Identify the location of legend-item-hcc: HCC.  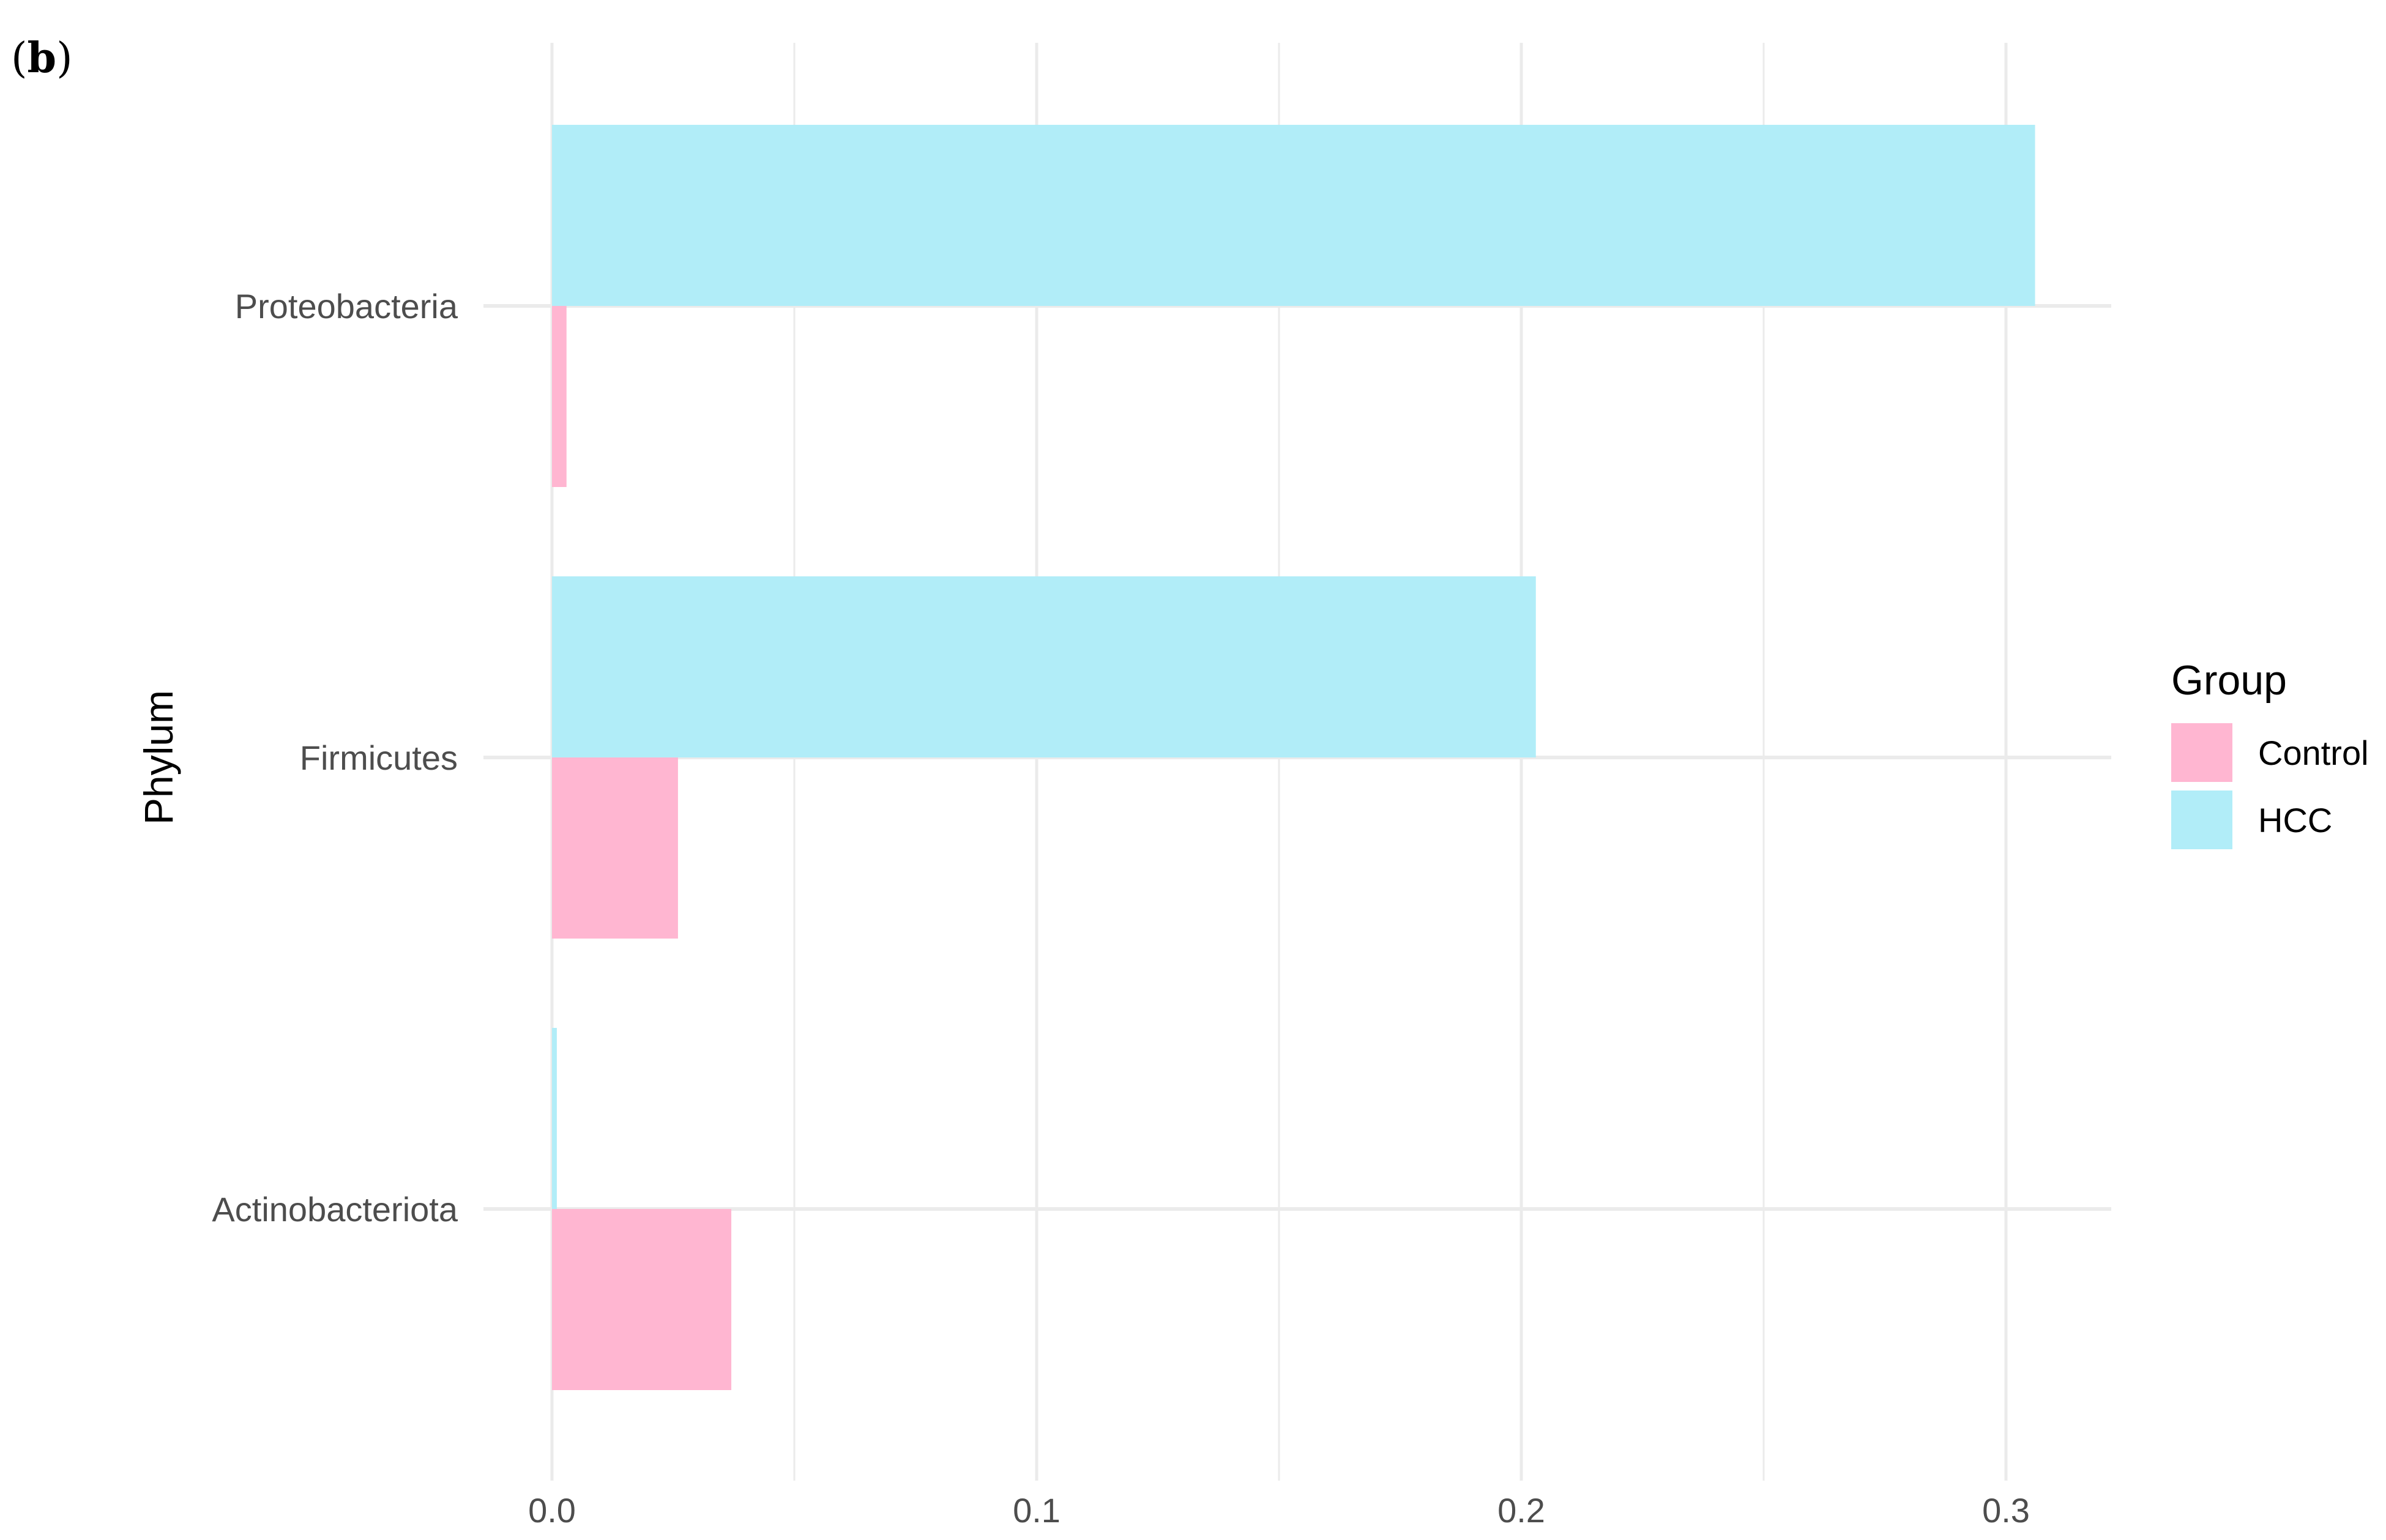
(2251, 819).